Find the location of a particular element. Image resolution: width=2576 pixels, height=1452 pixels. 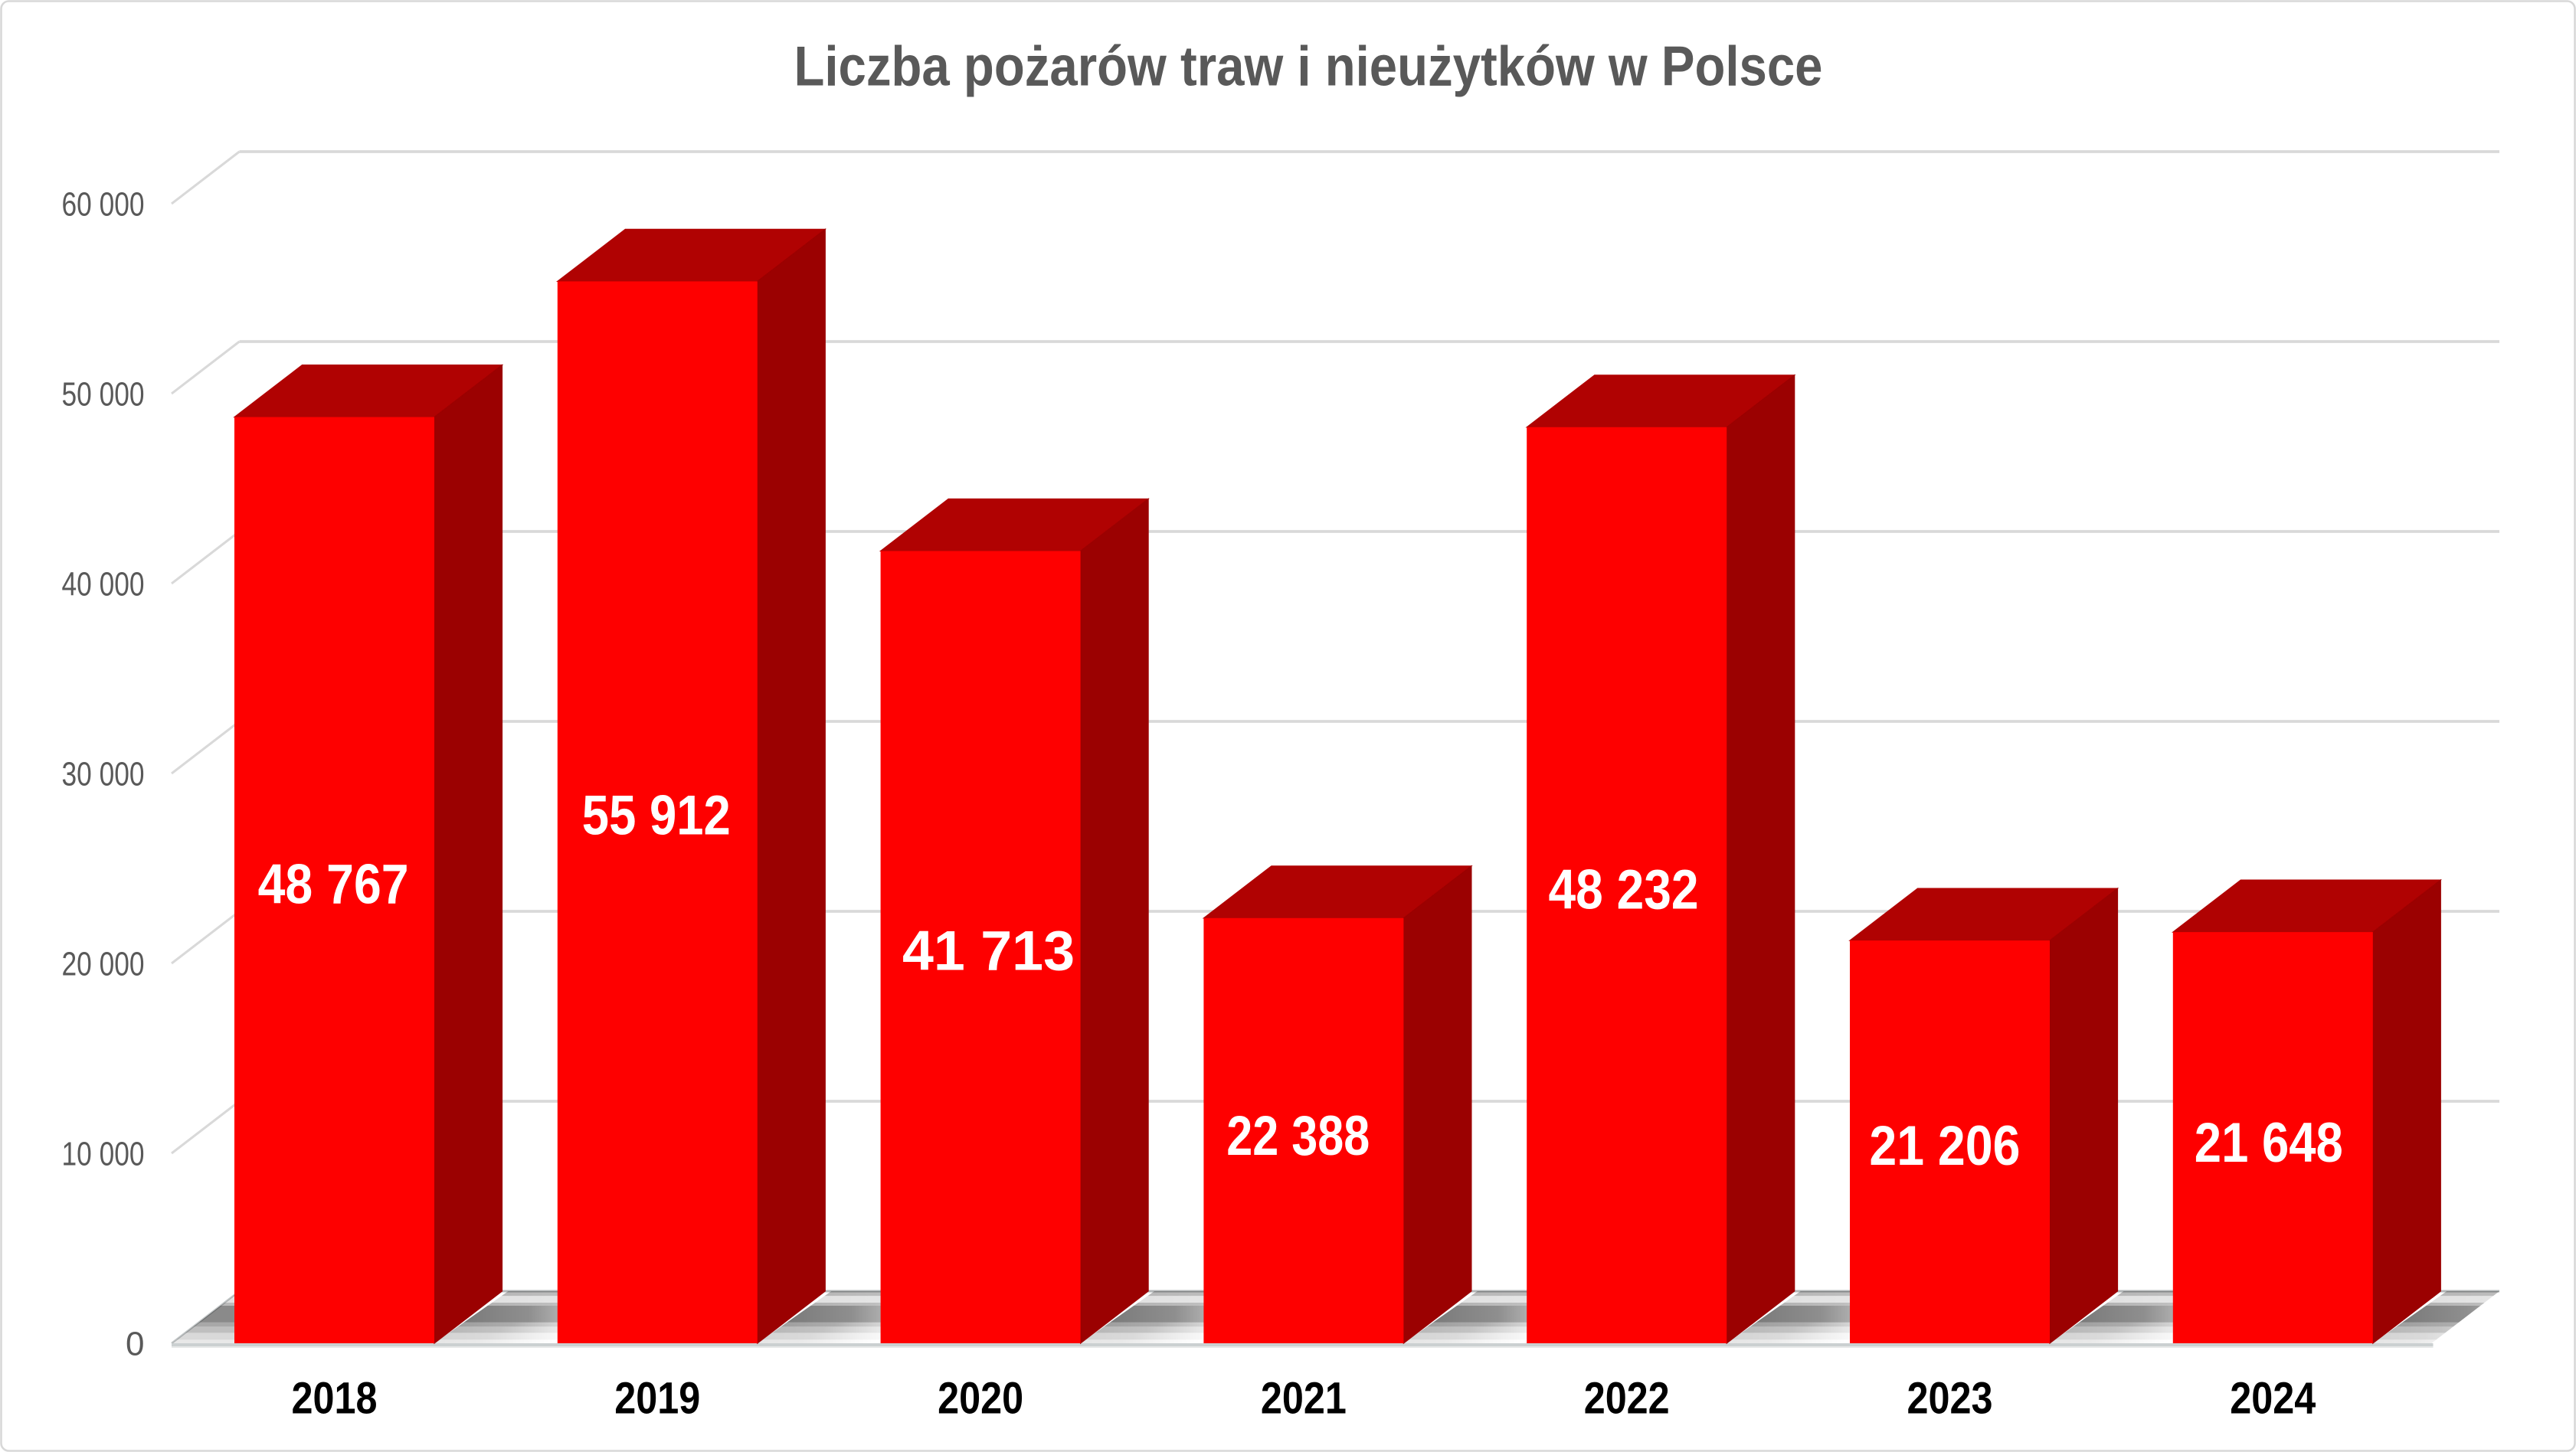

svg-text: 50 000 is located at coordinates (103, 395).